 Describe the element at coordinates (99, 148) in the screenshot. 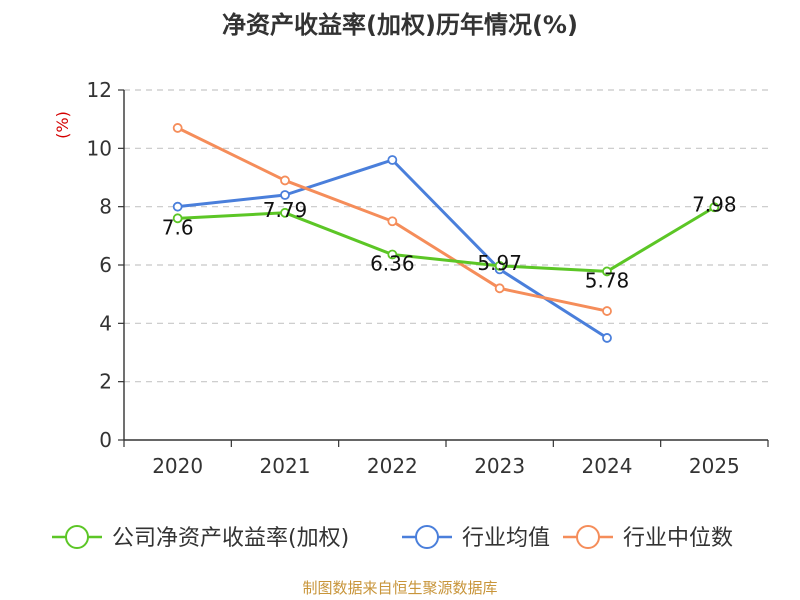

I see `y-tick-label: 10` at that location.